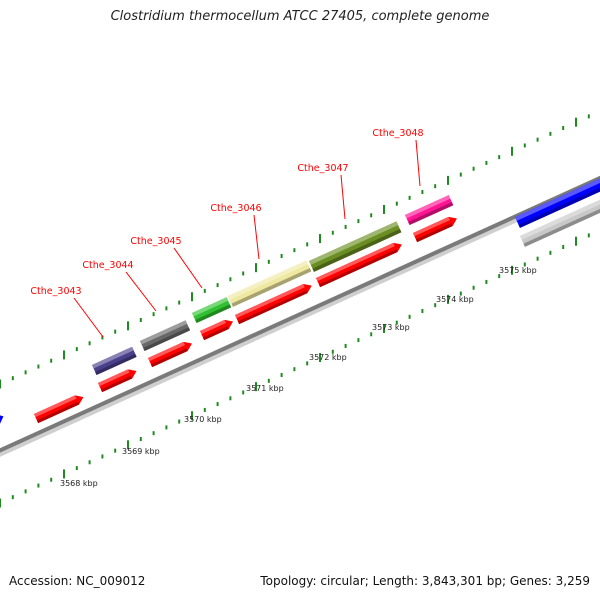 This screenshot has width=600, height=600. I want to click on blue-feature-body, so click(557, 199).